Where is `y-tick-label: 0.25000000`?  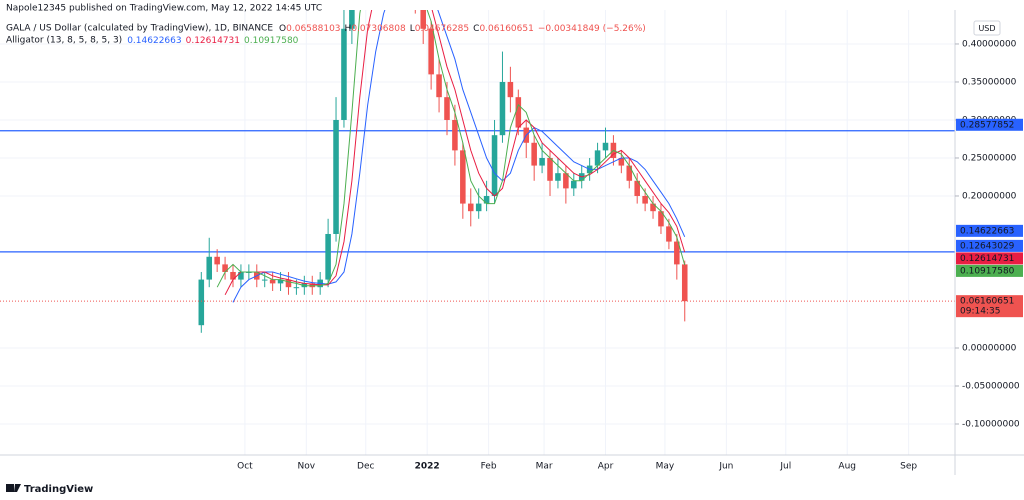 y-tick-label: 0.25000000 is located at coordinates (989, 158).